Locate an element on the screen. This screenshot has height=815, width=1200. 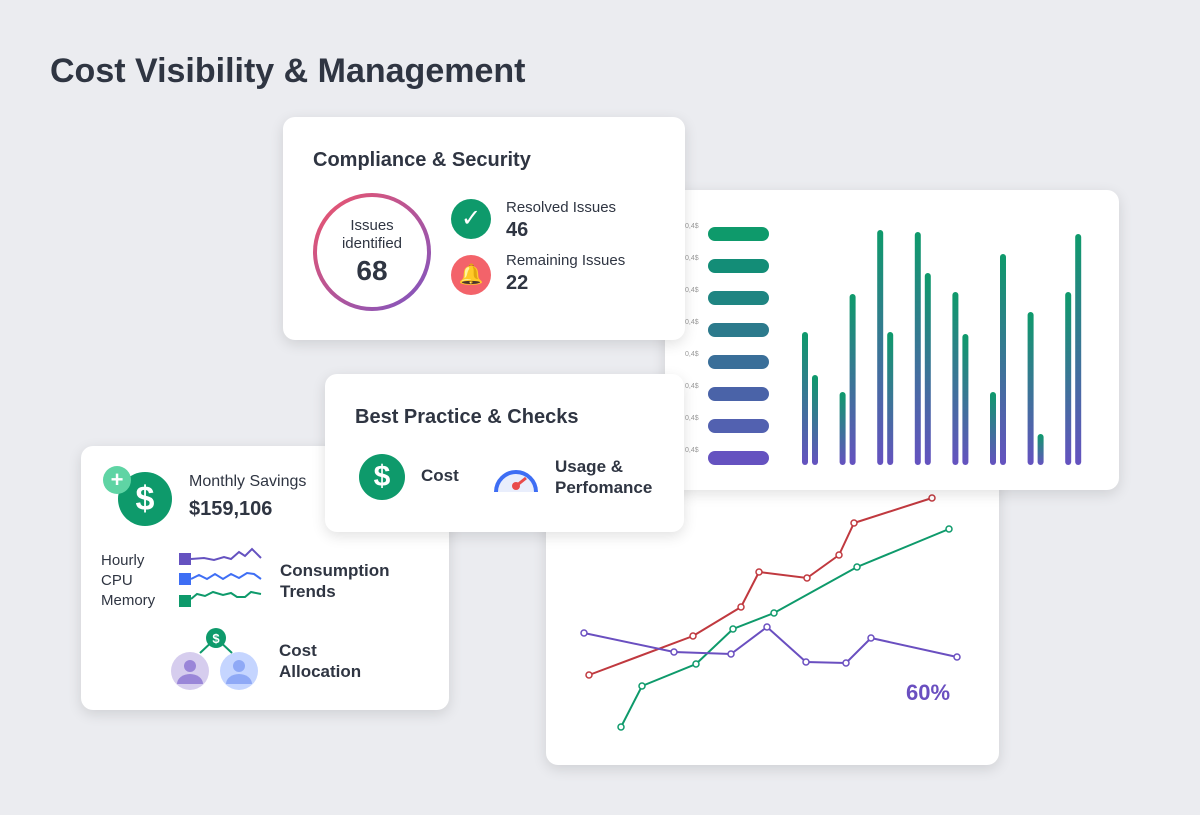
legend-hourly: Hourly is located at coordinates (123, 560).